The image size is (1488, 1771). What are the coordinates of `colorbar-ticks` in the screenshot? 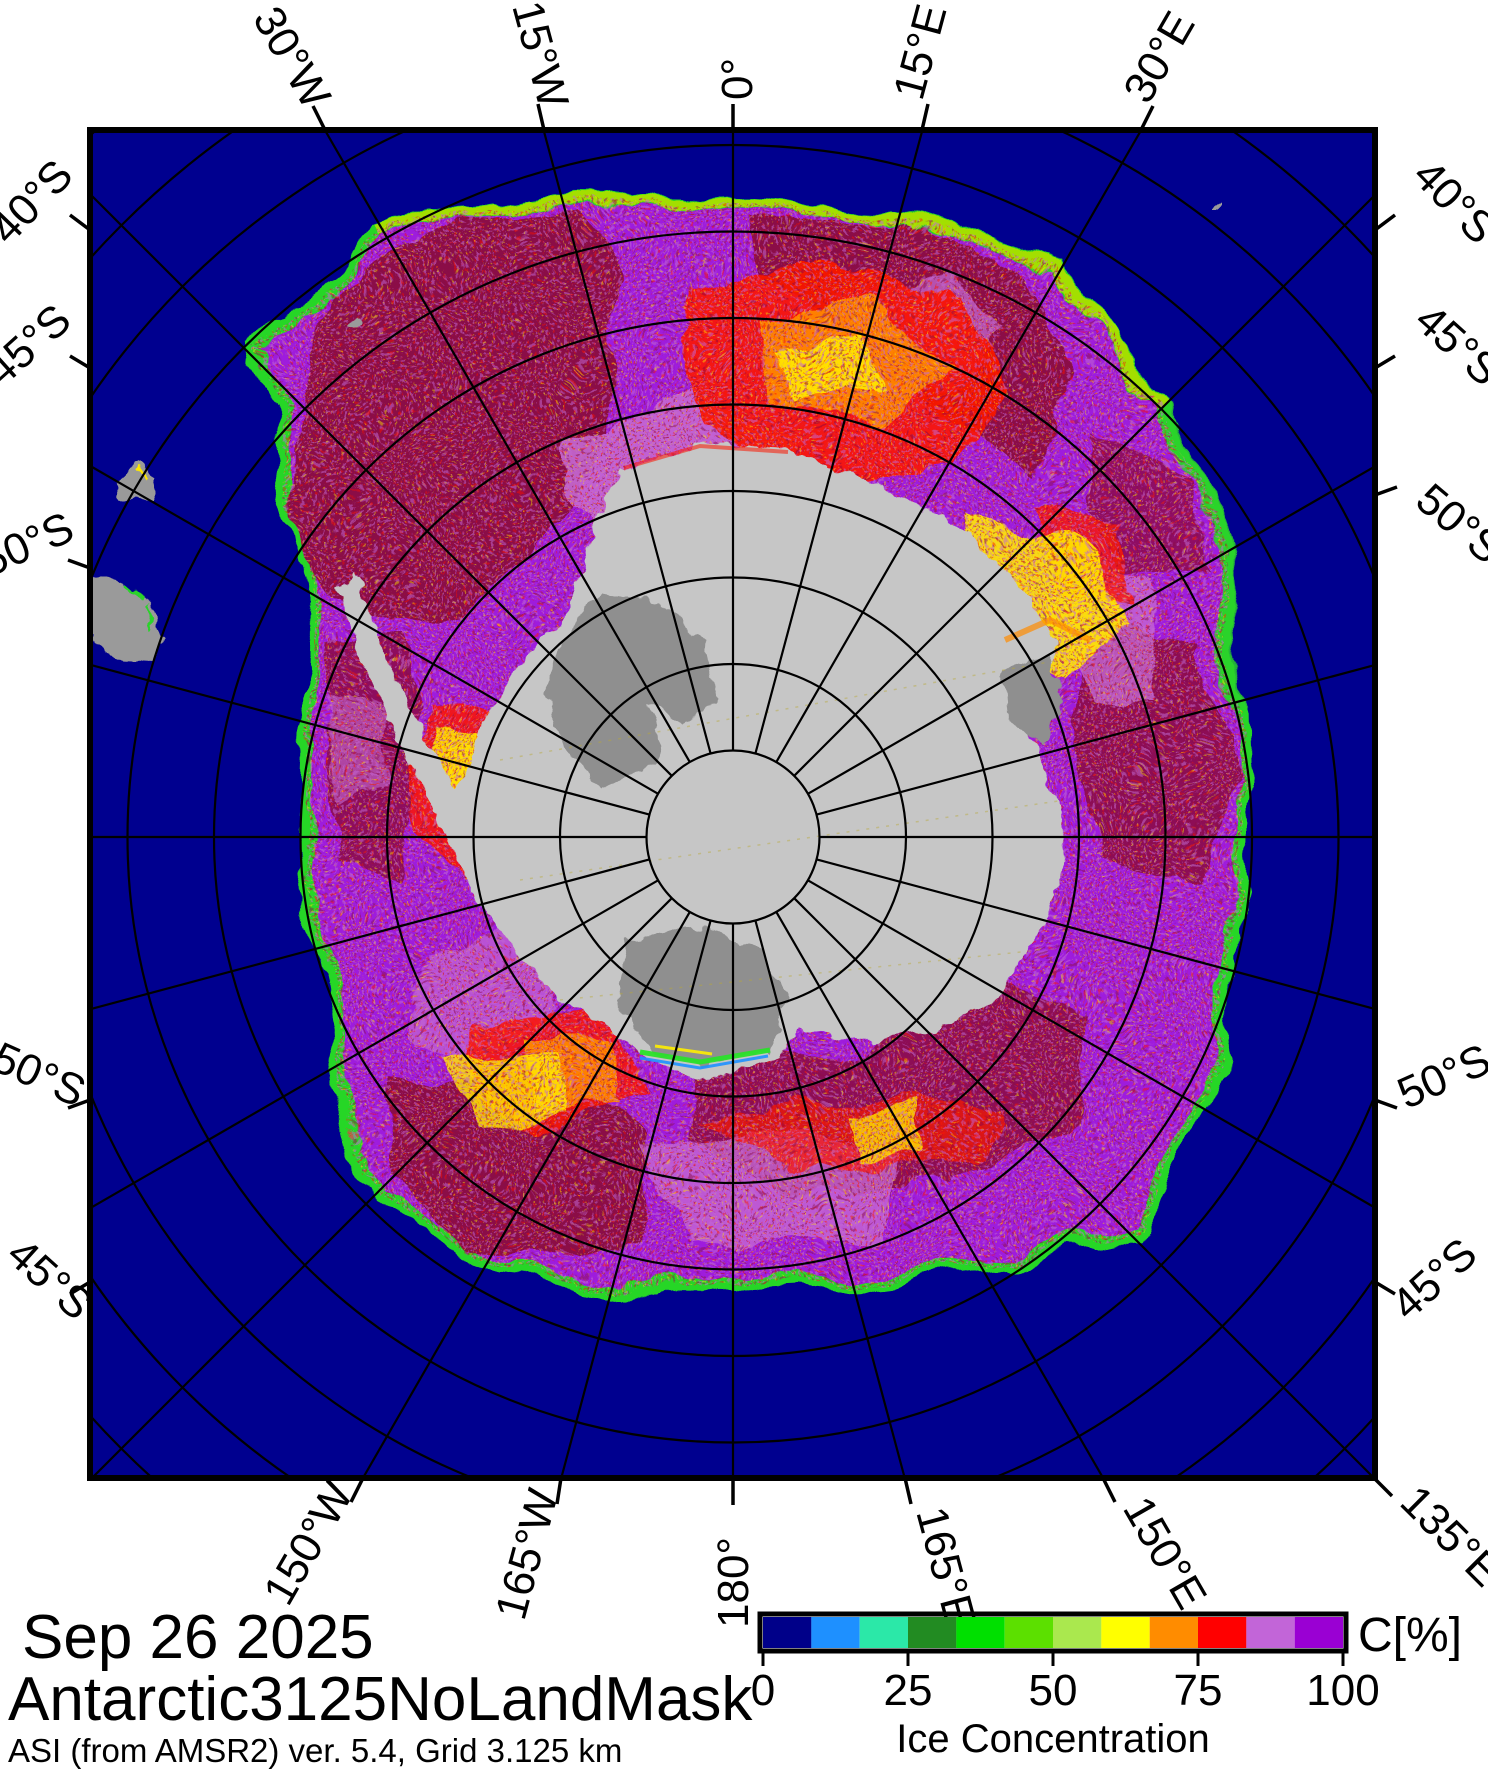 It's located at (1053, 1659).